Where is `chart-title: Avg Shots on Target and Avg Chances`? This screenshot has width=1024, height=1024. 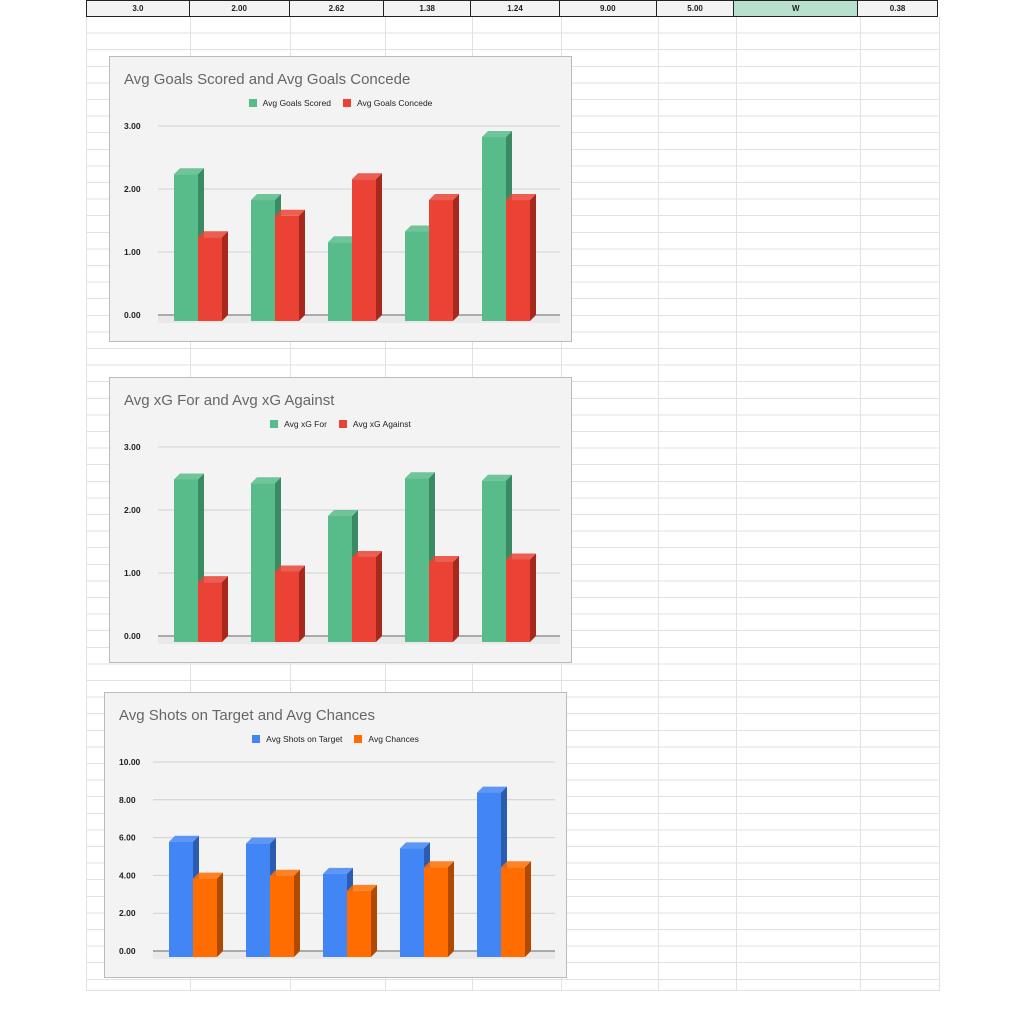
chart-title: Avg Shots on Target and Avg Chances is located at coordinates (247, 715).